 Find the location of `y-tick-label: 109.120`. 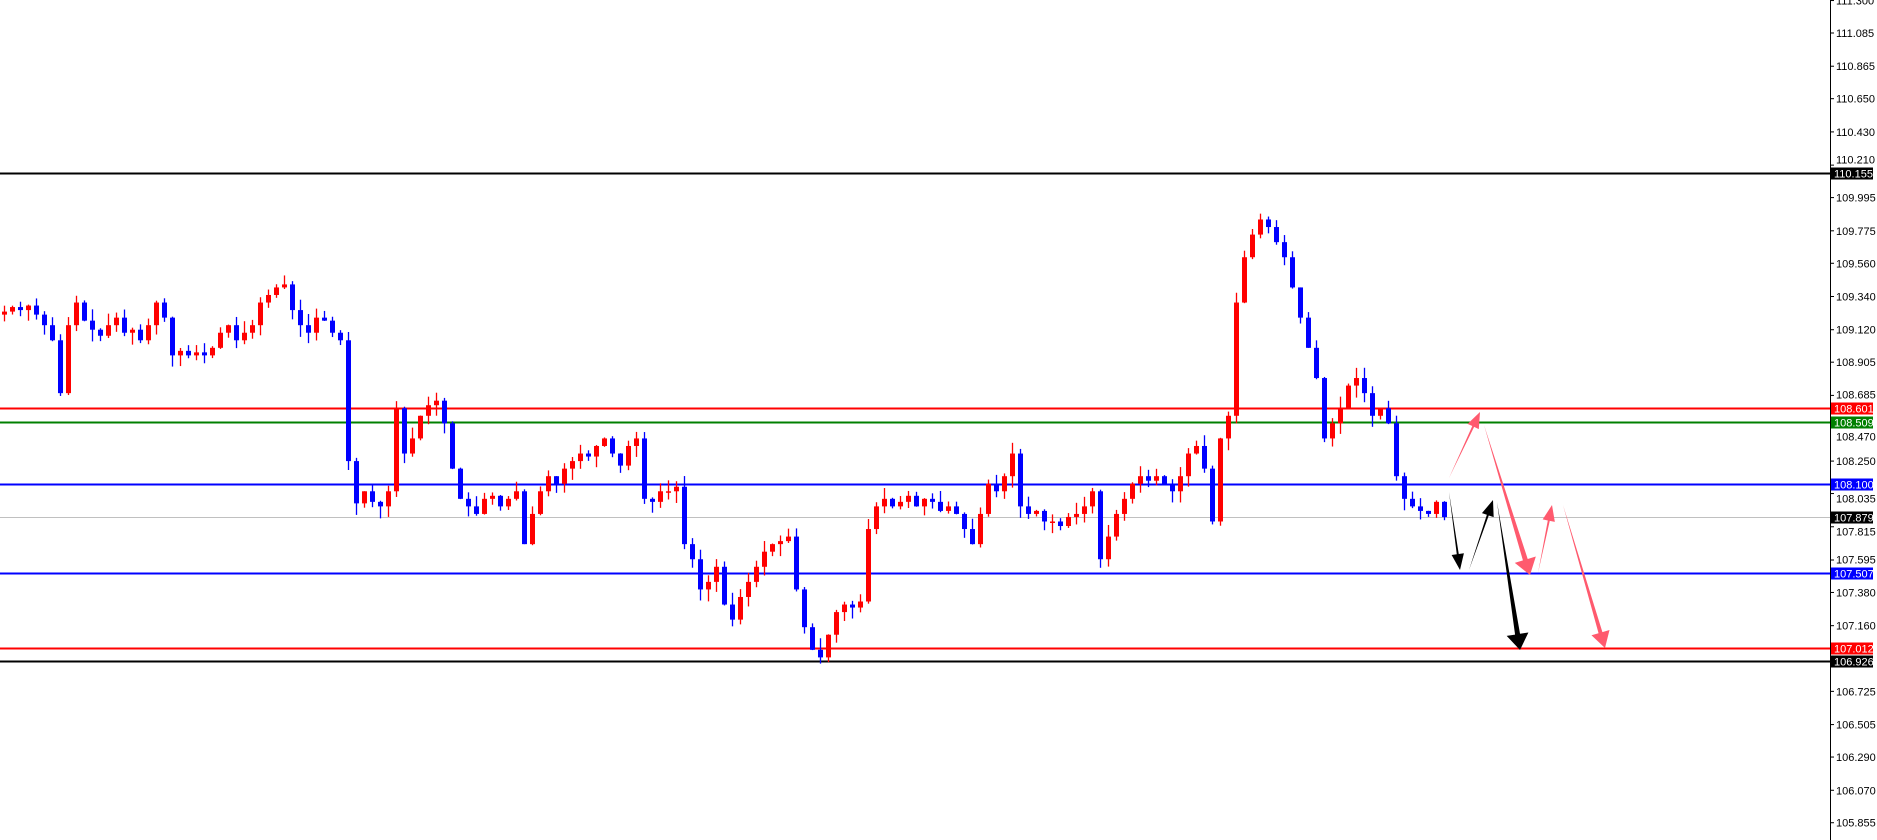

y-tick-label: 109.120 is located at coordinates (1856, 331).